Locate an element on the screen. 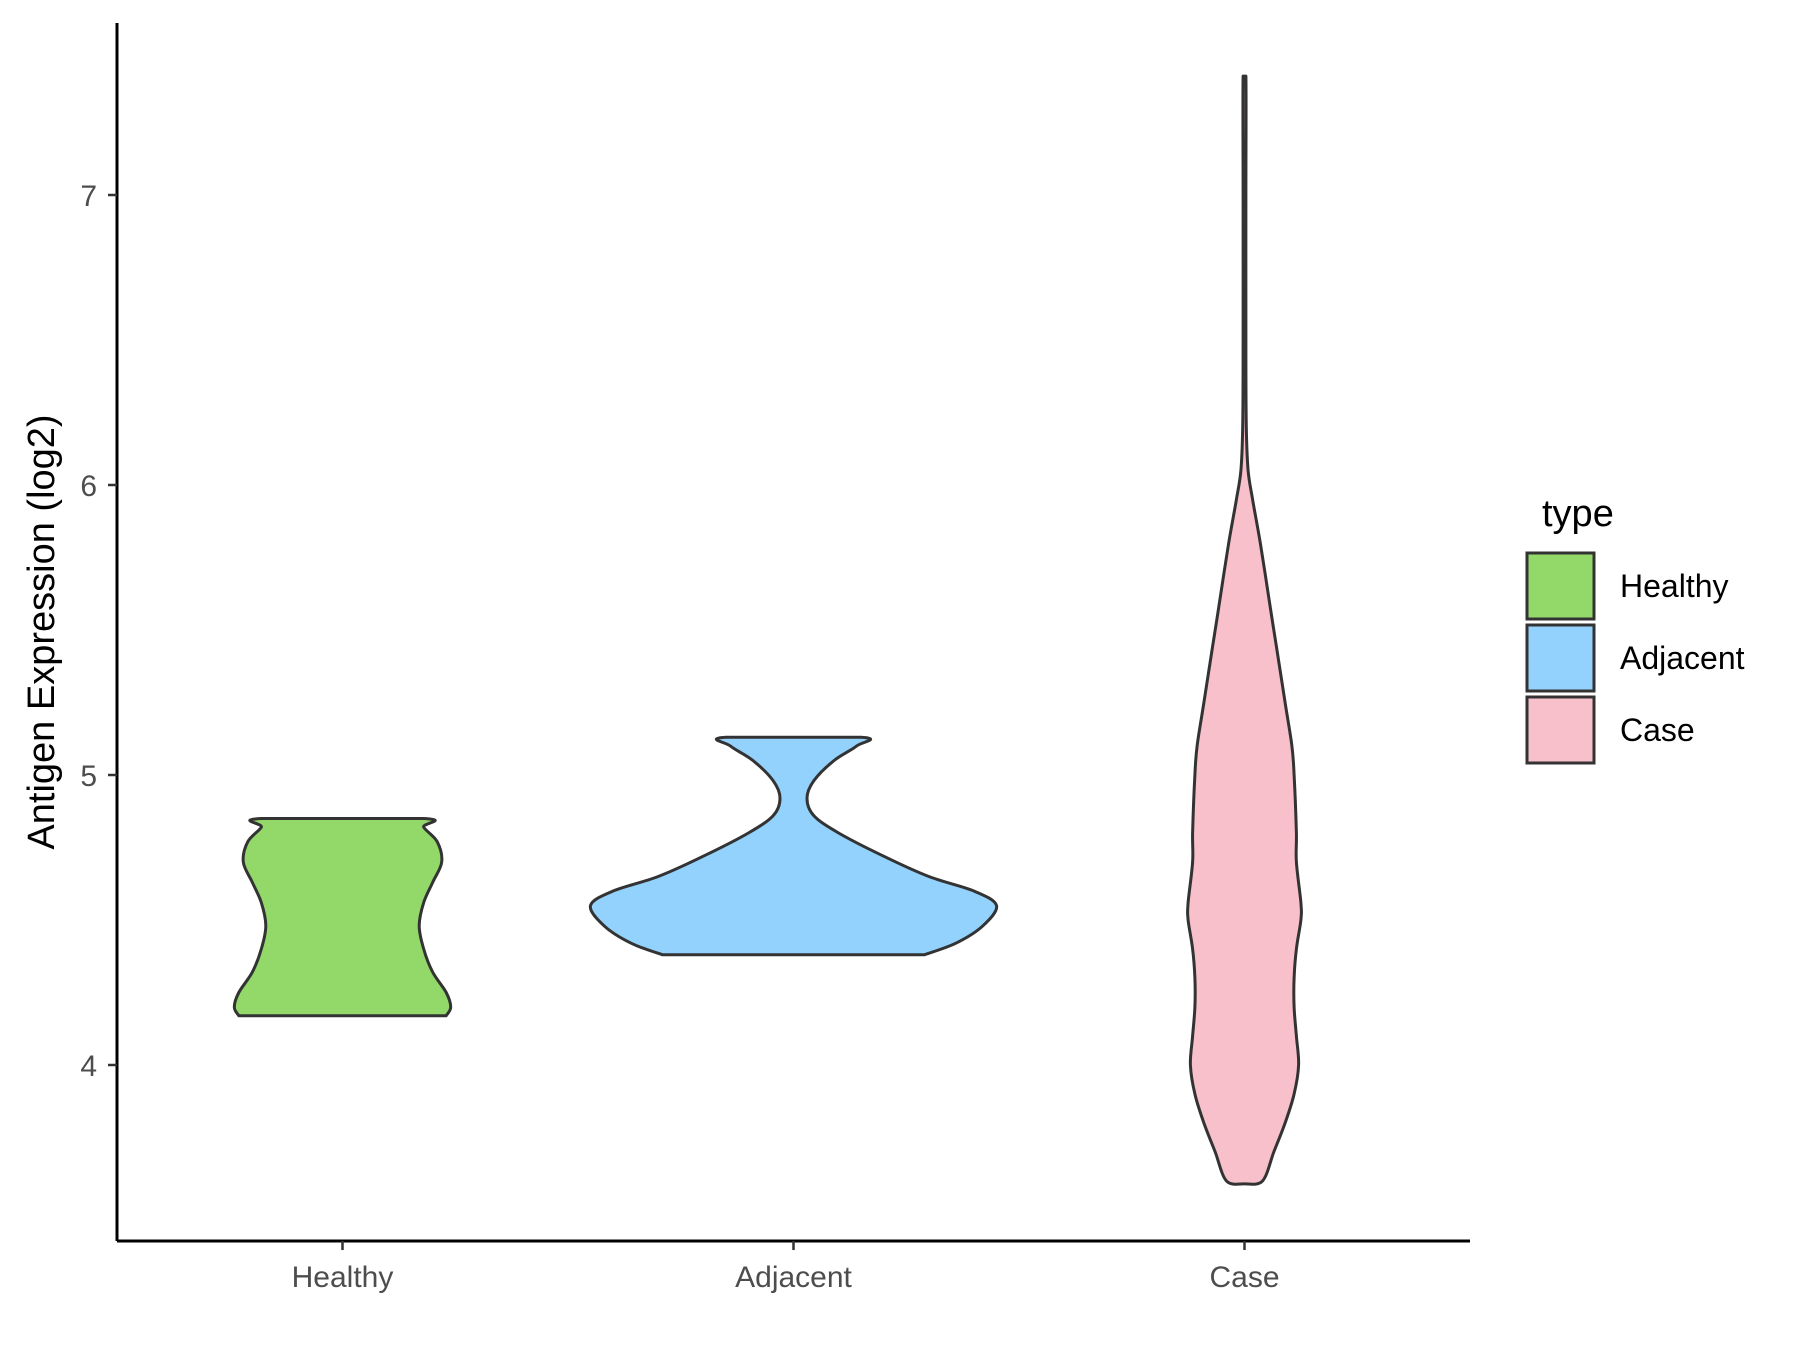 The image size is (1800, 1350). y-axis-title: Antigen Expression (log2) is located at coordinates (42, 631).